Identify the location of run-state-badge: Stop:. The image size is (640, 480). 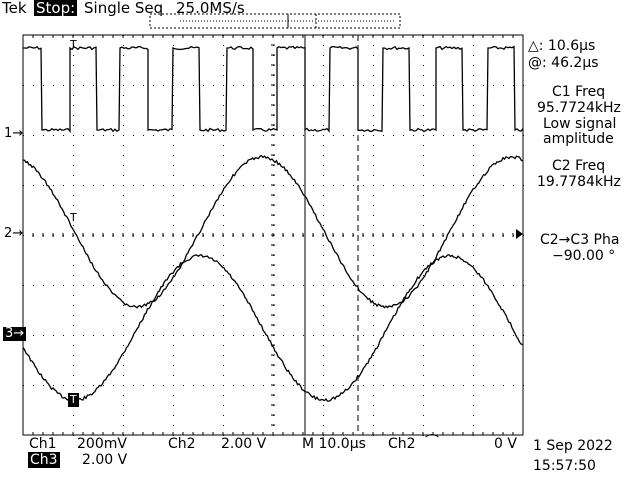
(56, 8).